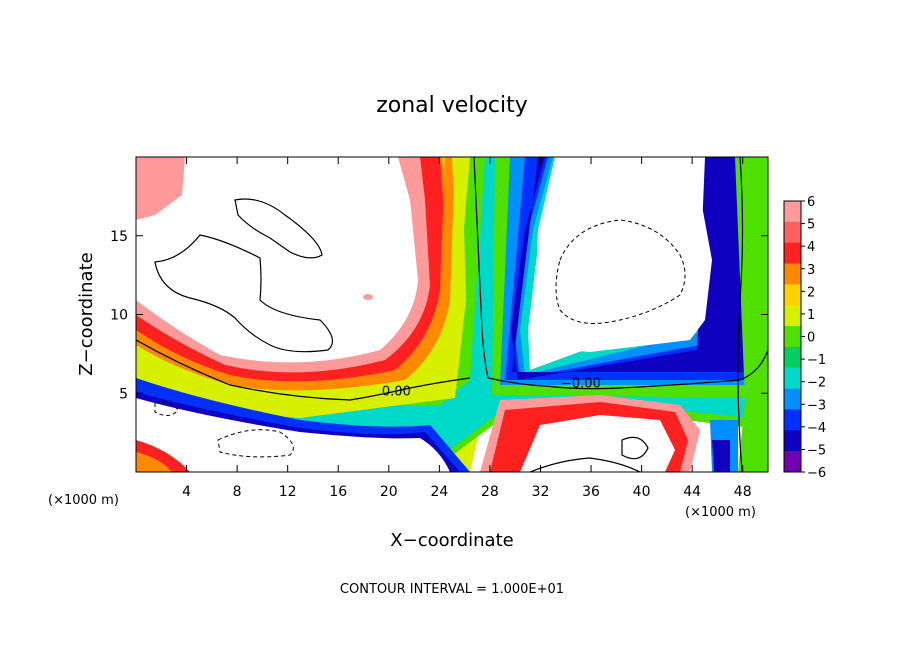 The image size is (904, 654). Describe the element at coordinates (751, 314) in the screenshot. I see `field-right-green-column` at that location.